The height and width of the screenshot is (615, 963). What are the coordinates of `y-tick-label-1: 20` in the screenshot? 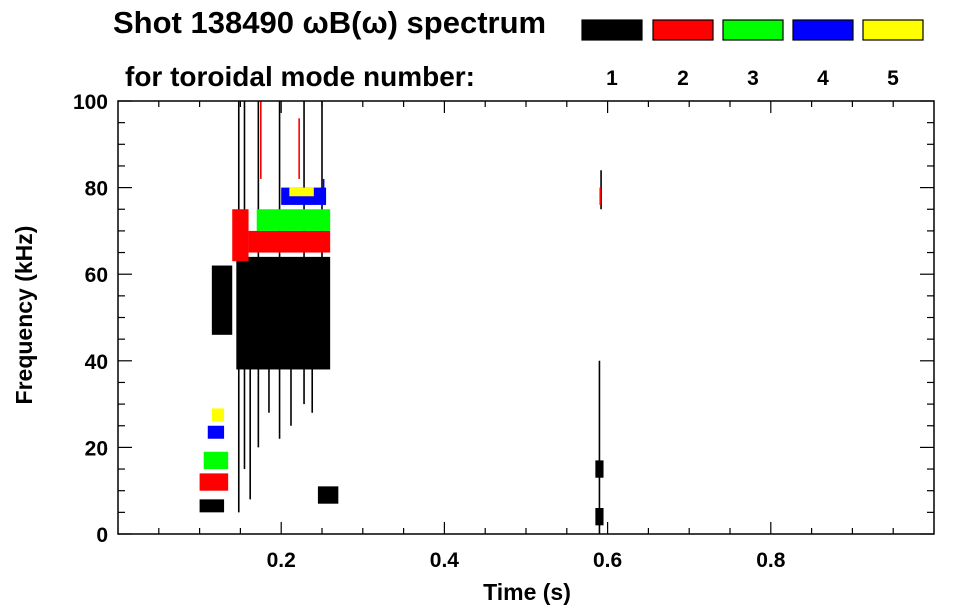 It's located at (96, 448).